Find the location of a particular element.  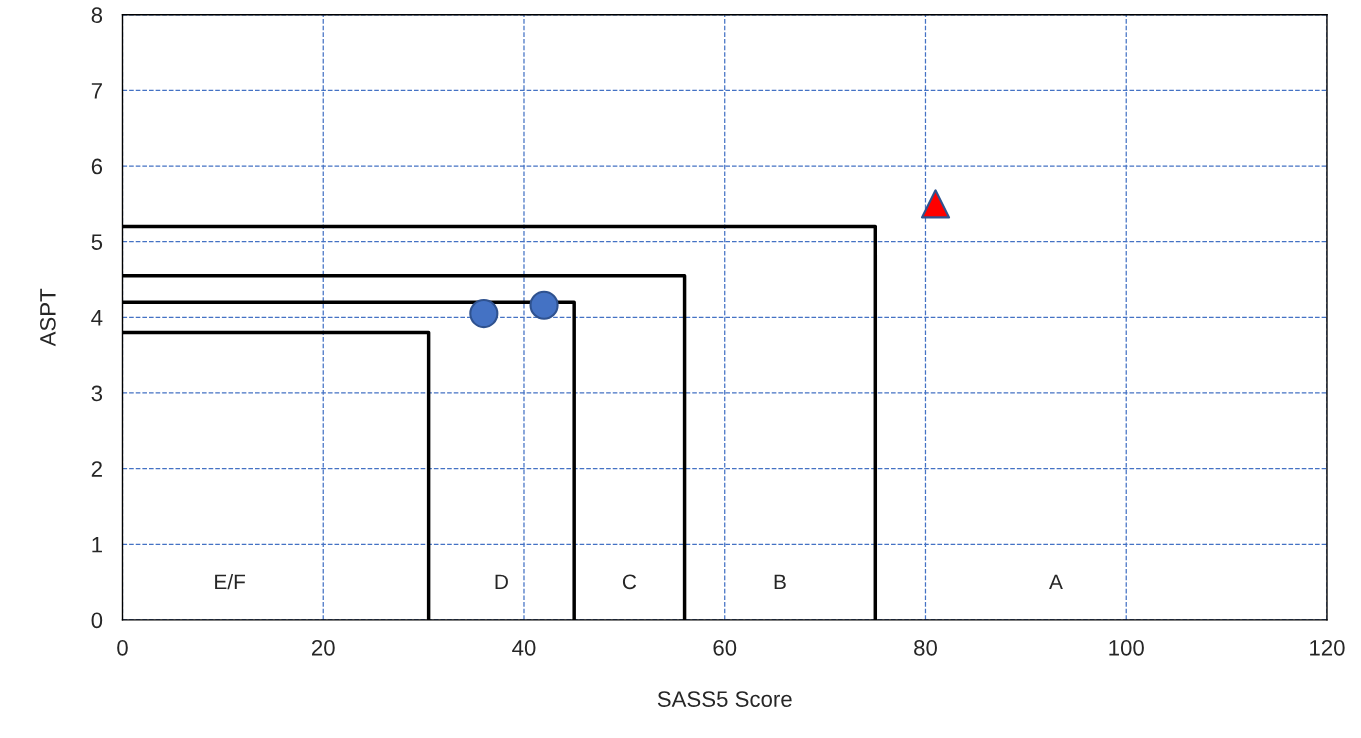

x-tick-label: 80 is located at coordinates (925, 647).